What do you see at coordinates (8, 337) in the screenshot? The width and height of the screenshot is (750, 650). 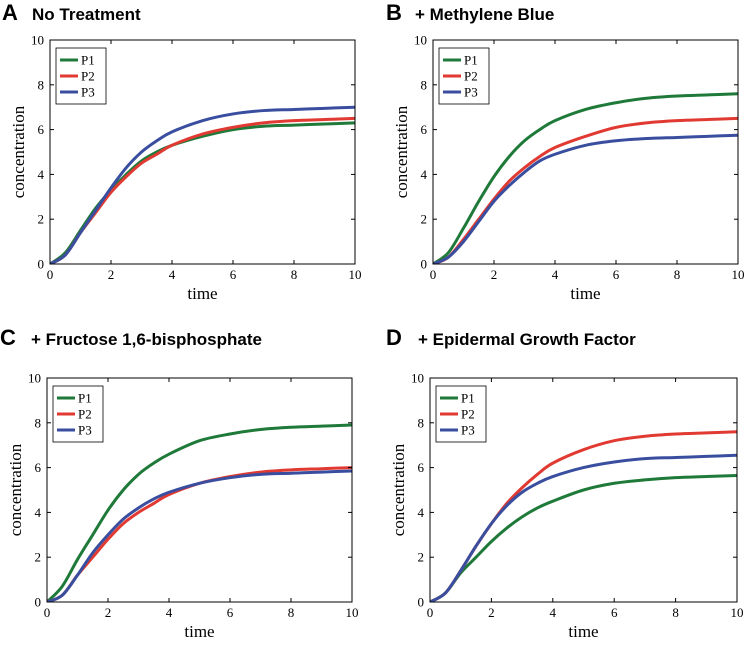 I see `panel-letter: C` at bounding box center [8, 337].